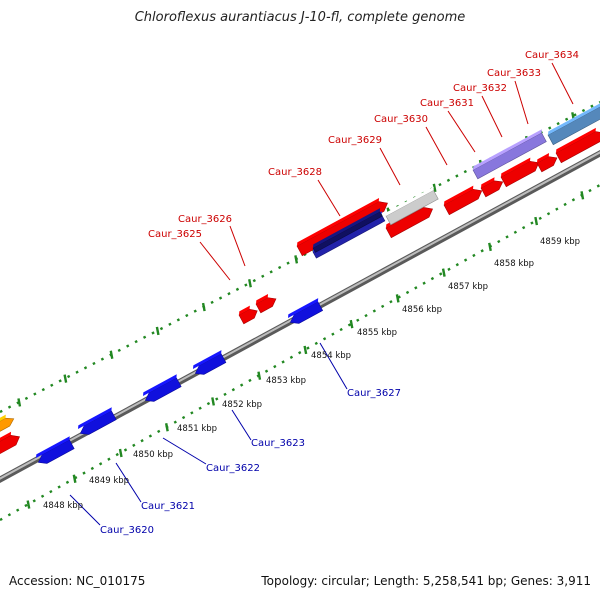  Describe the element at coordinates (77, 581) in the screenshot. I see `accession-text: Accession: NC_010175` at that location.